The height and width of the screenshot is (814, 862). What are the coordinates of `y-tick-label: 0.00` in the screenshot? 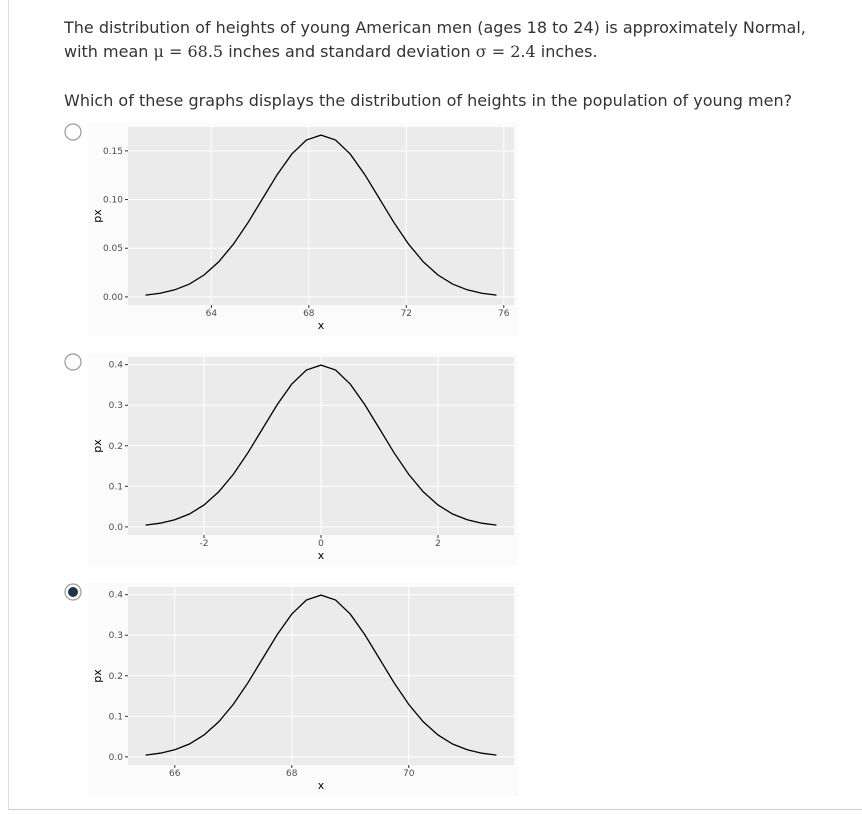 It's located at (113, 298).